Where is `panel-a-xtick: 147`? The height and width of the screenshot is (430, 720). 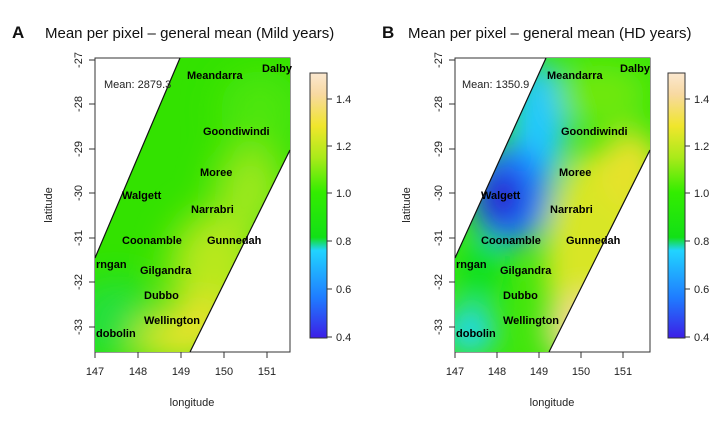
panel-a-xtick: 147 is located at coordinates (95, 372).